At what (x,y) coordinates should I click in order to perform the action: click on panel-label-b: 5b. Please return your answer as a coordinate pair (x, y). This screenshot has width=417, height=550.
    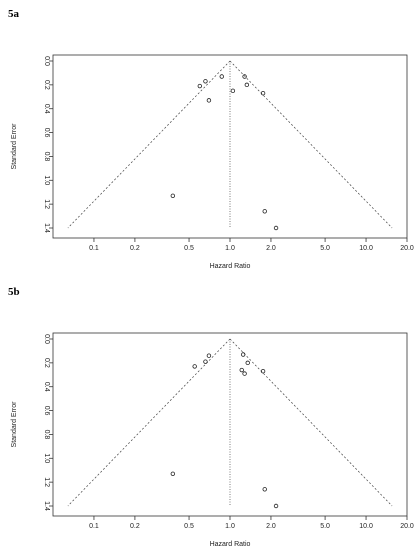
    Looking at the image, I should click on (14, 292).